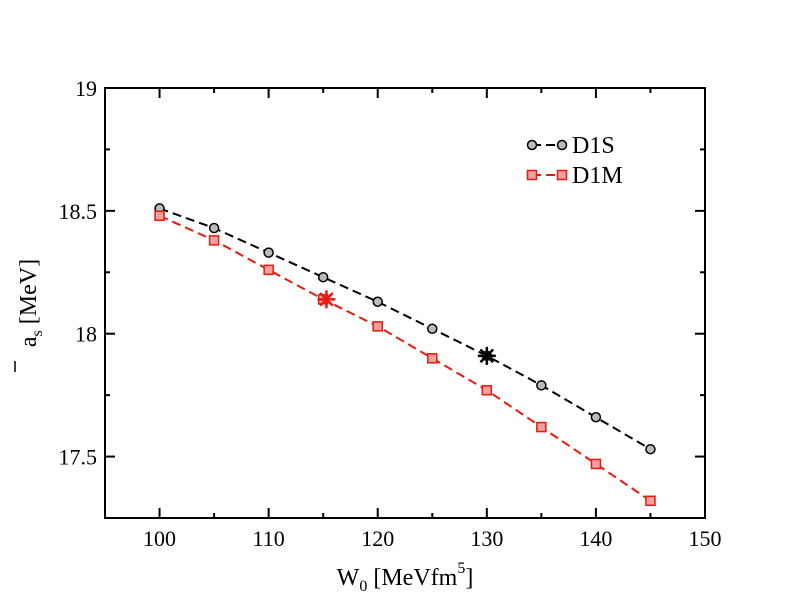 The height and width of the screenshot is (612, 792). I want to click on x-tick-label: 110, so click(269, 538).